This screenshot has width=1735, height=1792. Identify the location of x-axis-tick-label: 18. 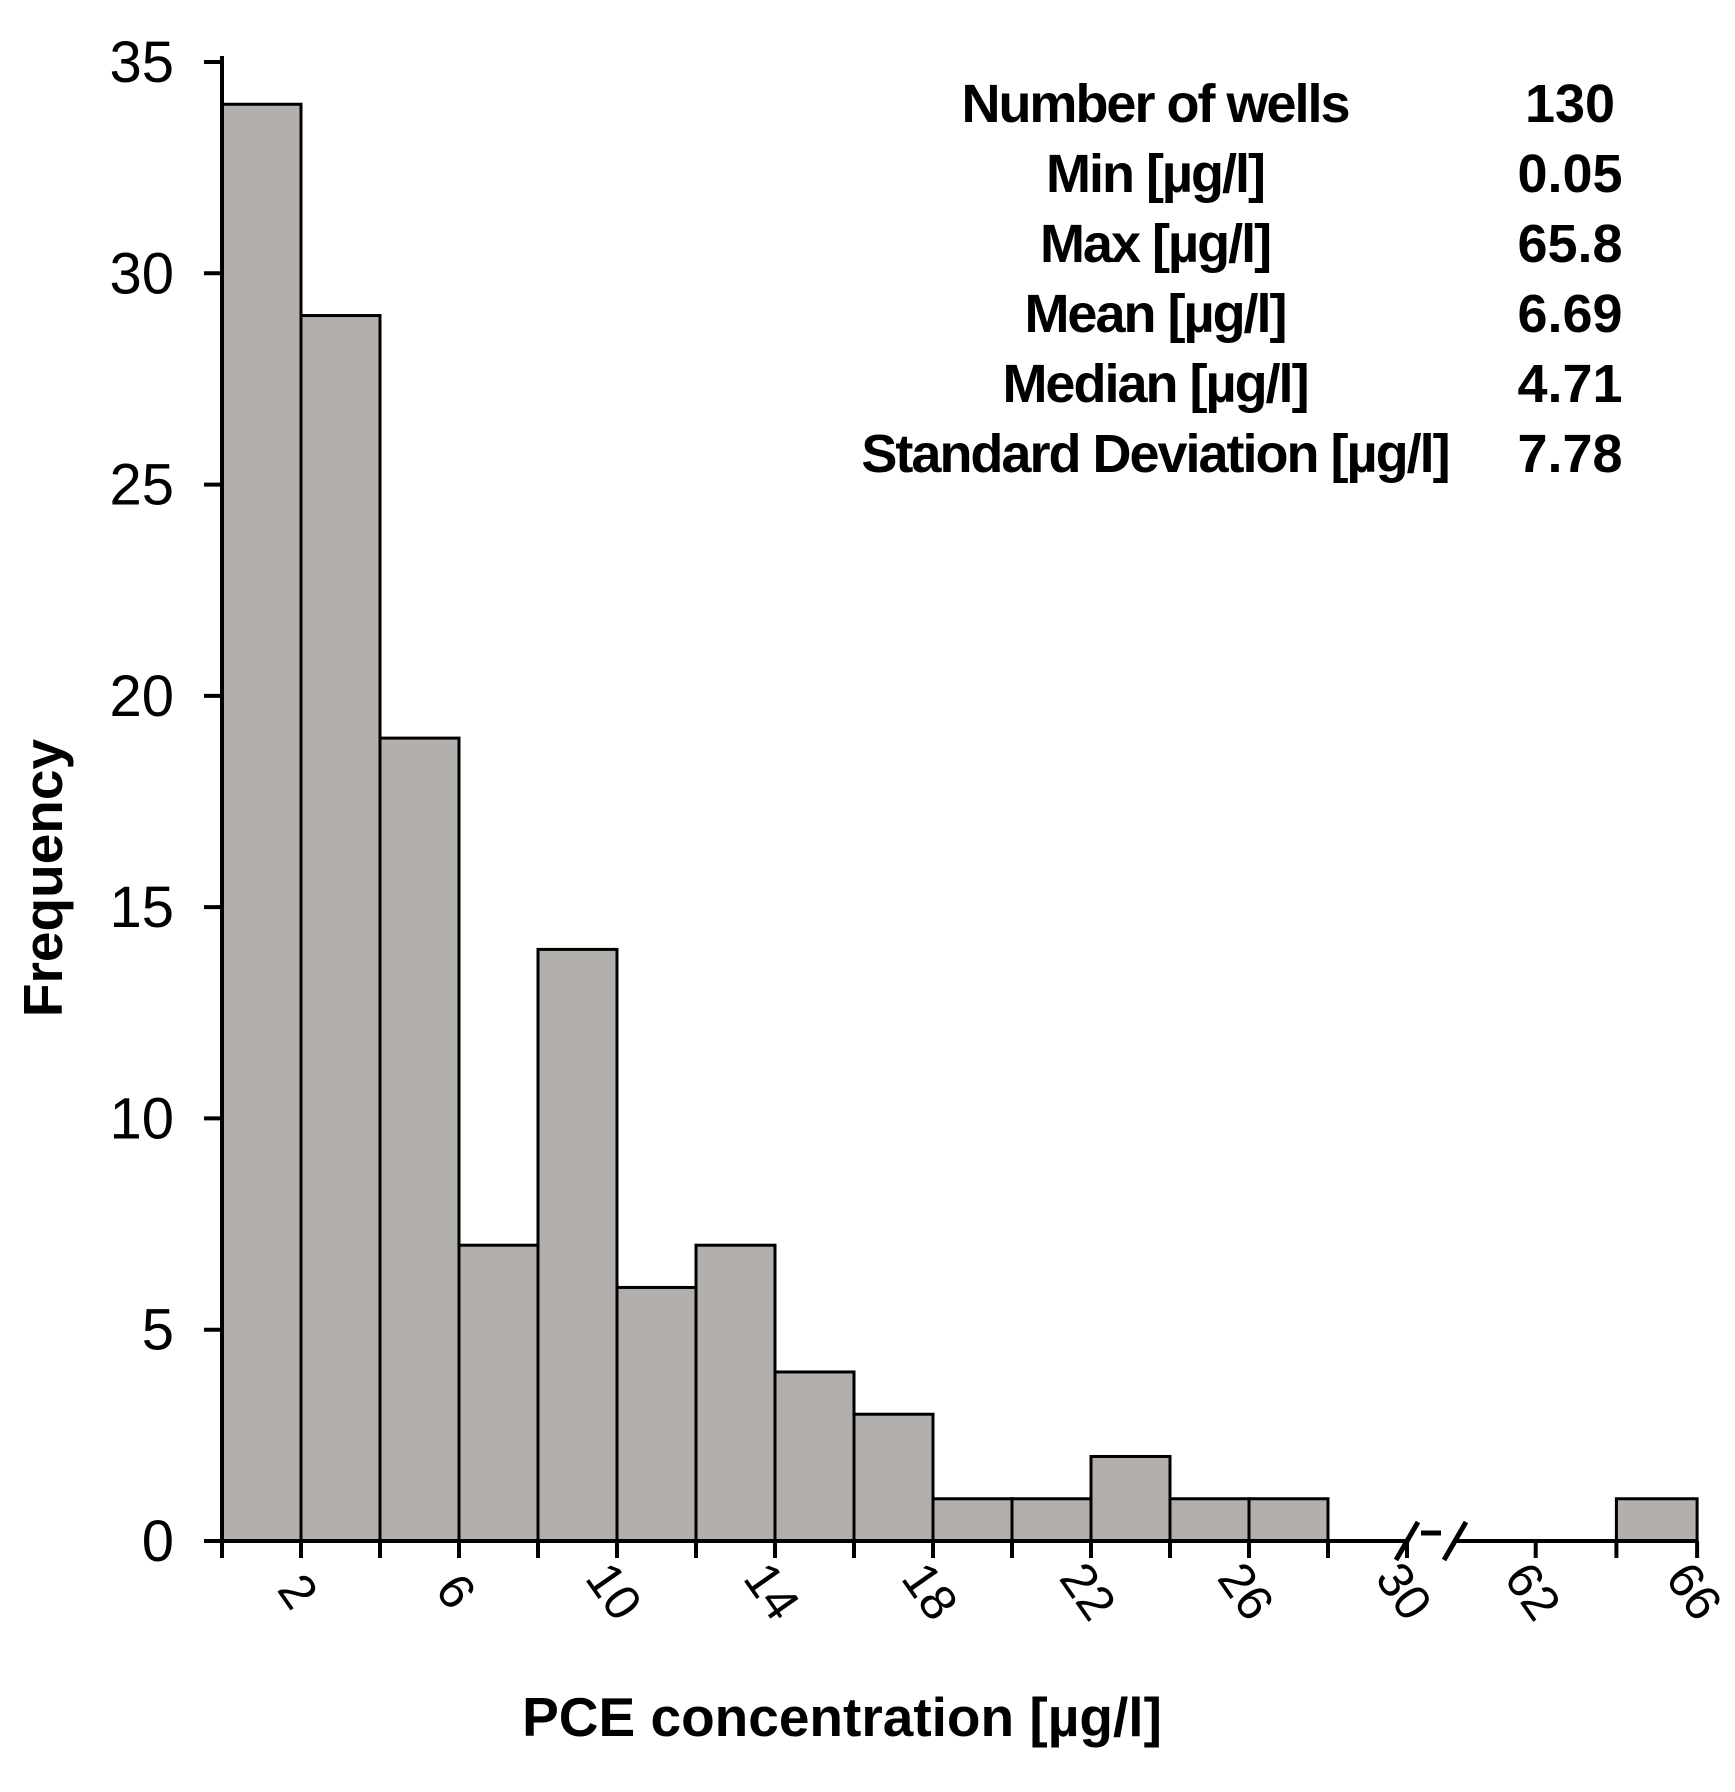
(930, 1591).